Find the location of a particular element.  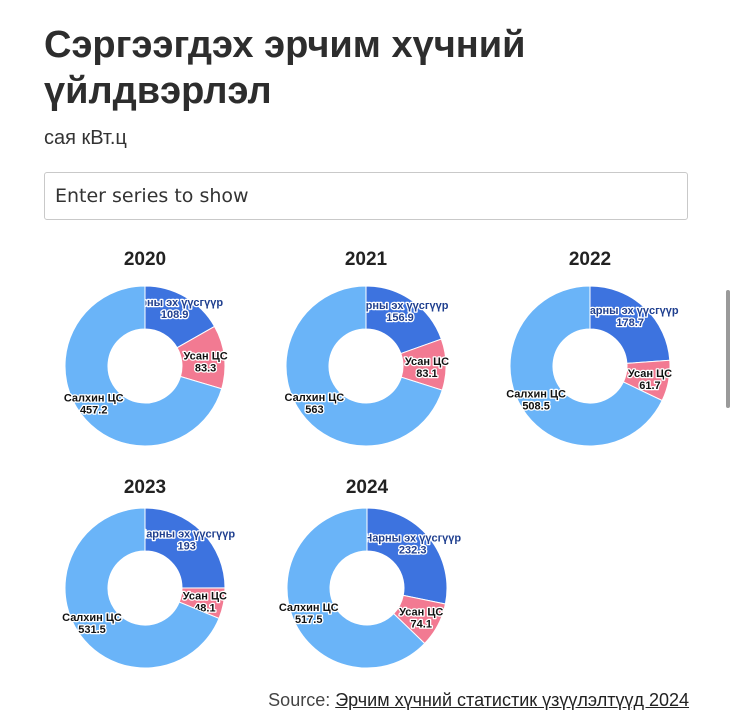

slice-wind-2024 is located at coordinates (356, 588).